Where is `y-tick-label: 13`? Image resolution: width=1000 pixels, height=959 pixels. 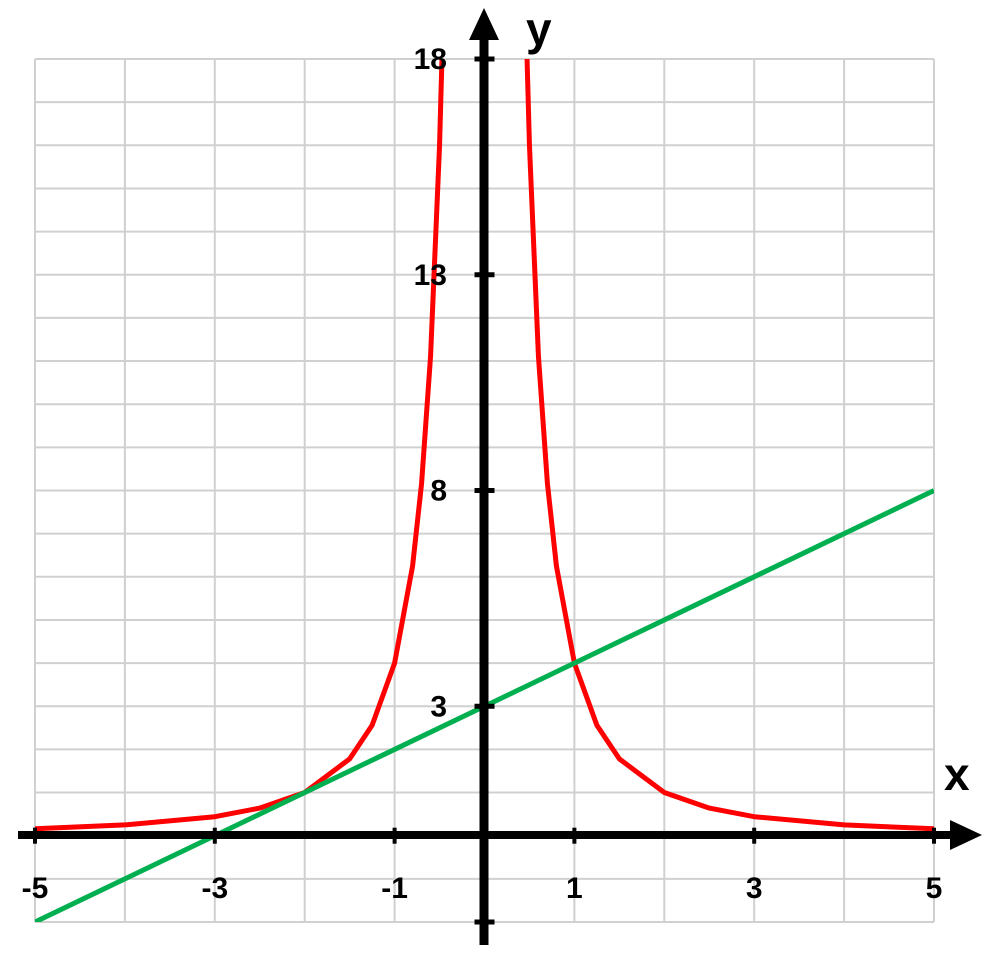 y-tick-label: 13 is located at coordinates (430, 275).